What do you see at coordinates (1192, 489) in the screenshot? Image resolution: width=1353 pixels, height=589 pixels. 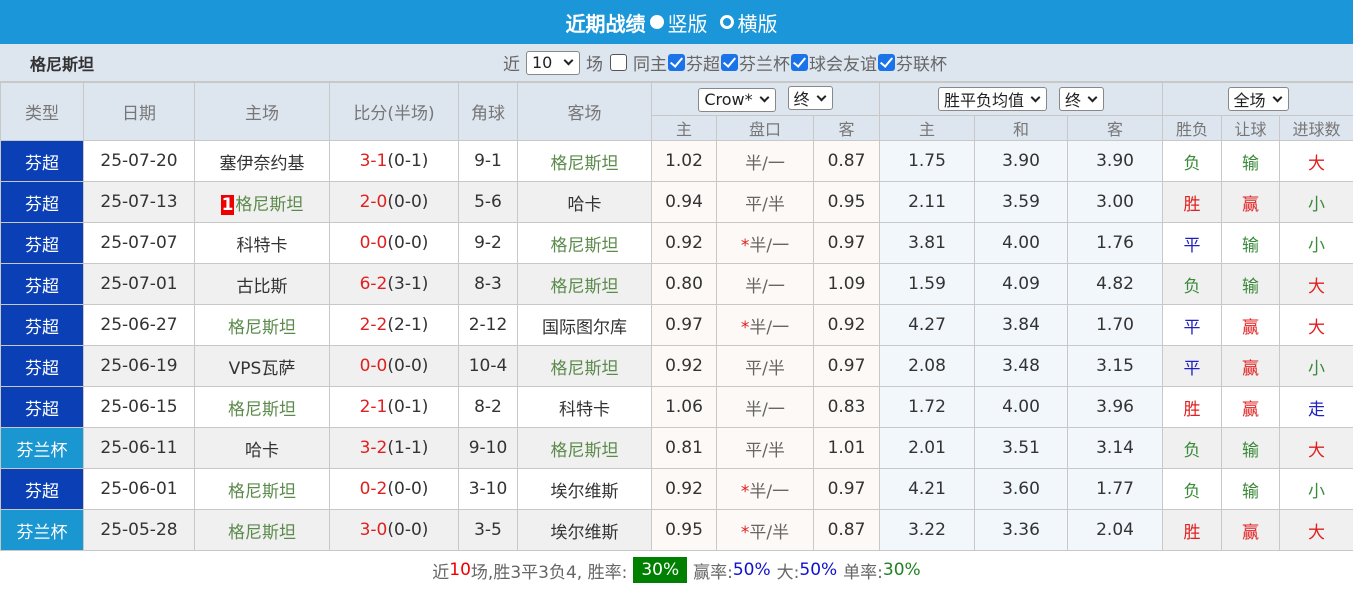 I see `result-wdl: 负` at bounding box center [1192, 489].